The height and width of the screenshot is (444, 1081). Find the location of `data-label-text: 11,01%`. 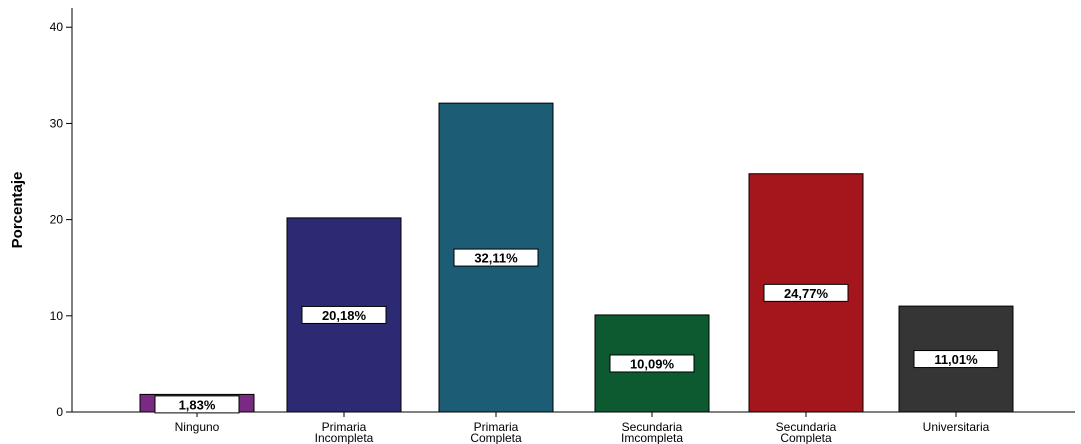

data-label-text: 11,01% is located at coordinates (956, 359).